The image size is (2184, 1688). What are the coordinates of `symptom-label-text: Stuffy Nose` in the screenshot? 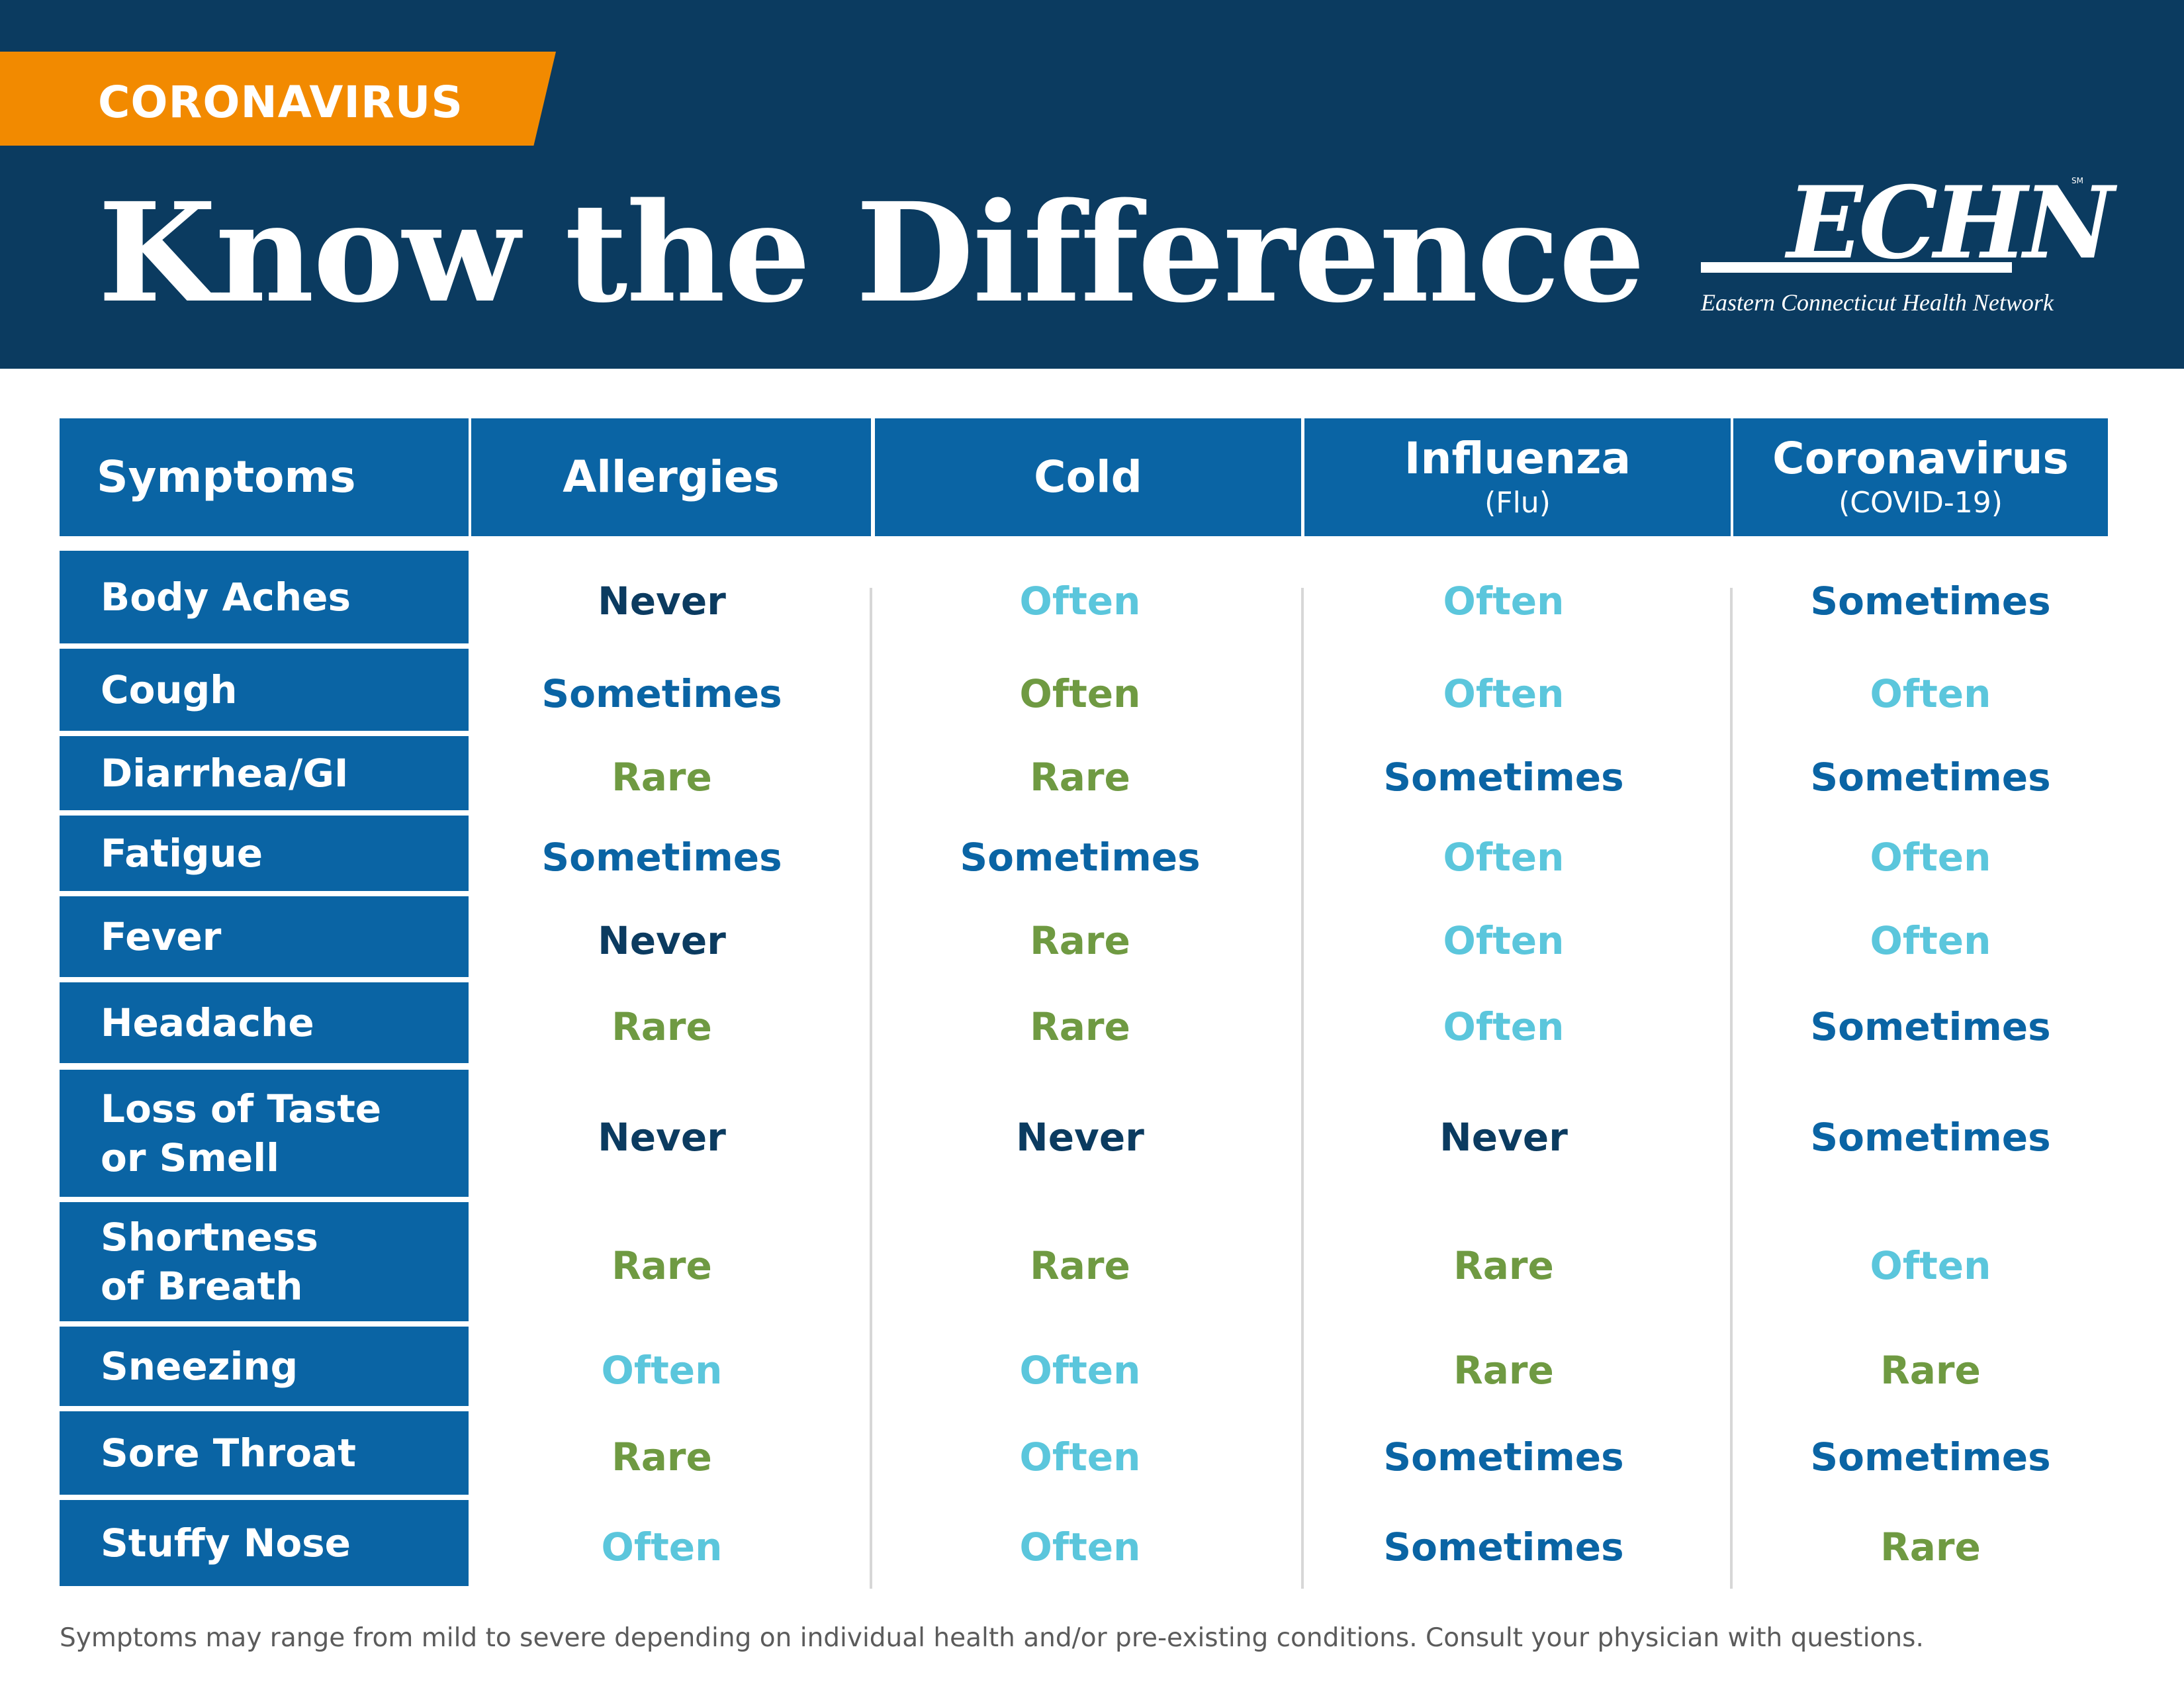 It's located at (226, 1543).